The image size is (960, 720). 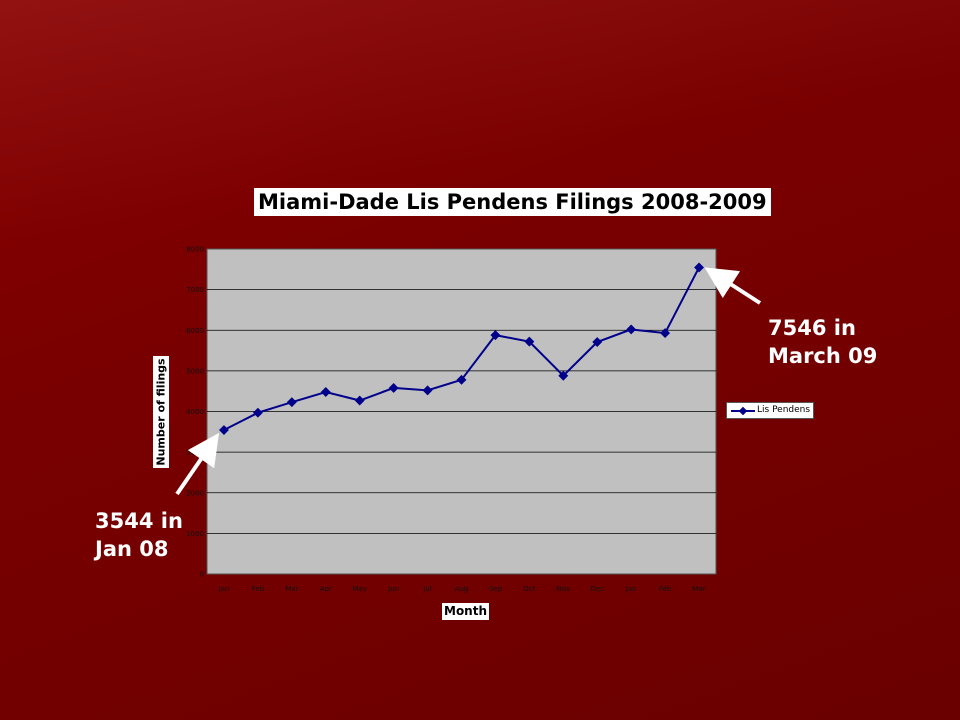 I want to click on x-tick-label: Jul, so click(x=427, y=589).